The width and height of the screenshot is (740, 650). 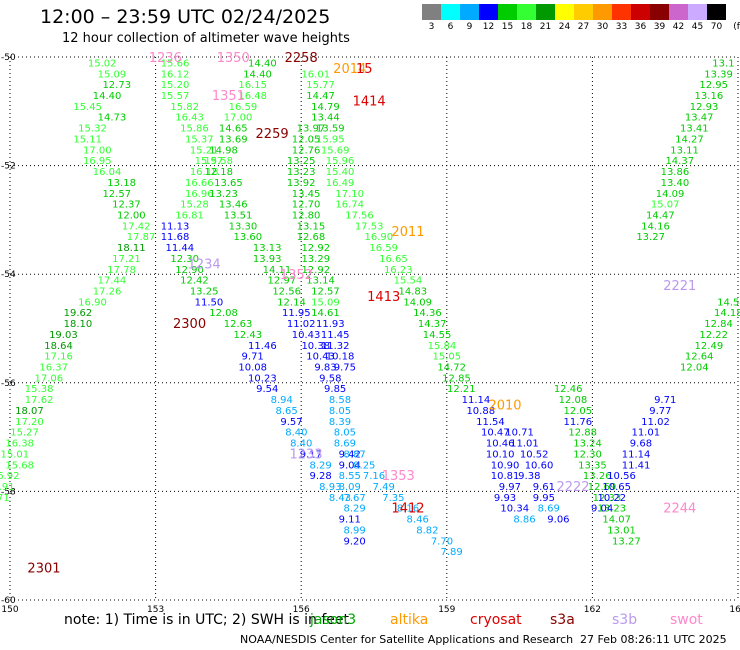 I want to click on wave-height-label: 8.25, so click(x=364, y=465).